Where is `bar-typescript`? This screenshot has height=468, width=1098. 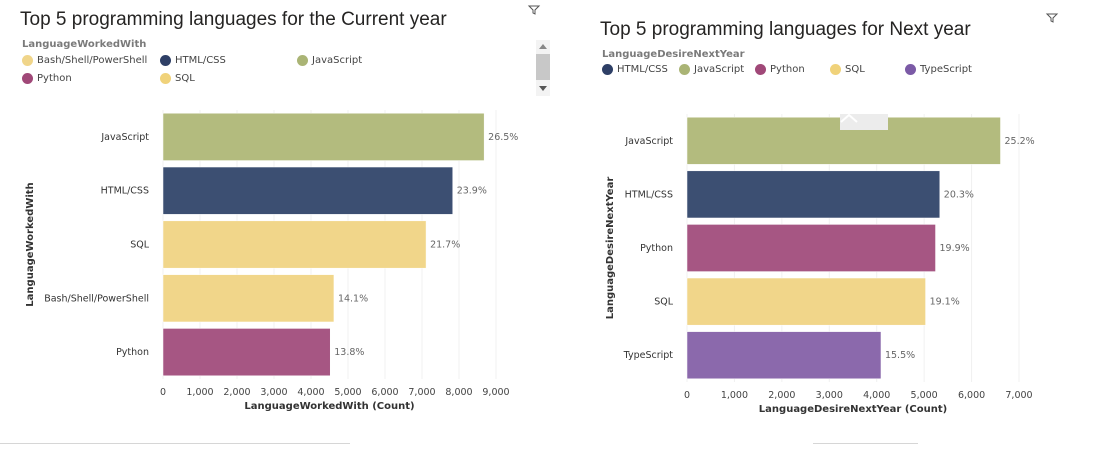
bar-typescript is located at coordinates (784, 355).